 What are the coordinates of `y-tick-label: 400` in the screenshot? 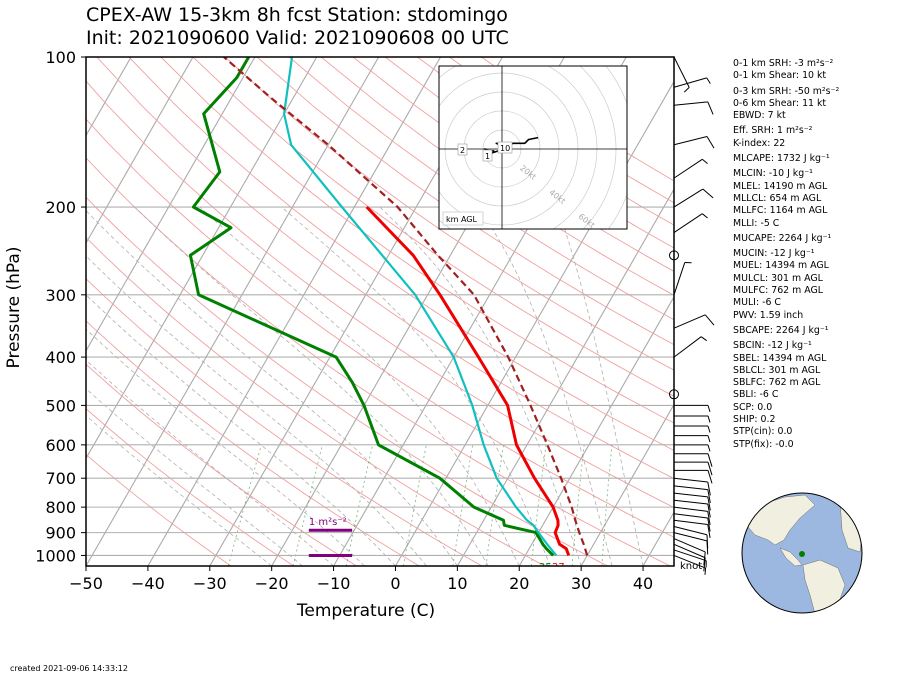 It's located at (60, 357).